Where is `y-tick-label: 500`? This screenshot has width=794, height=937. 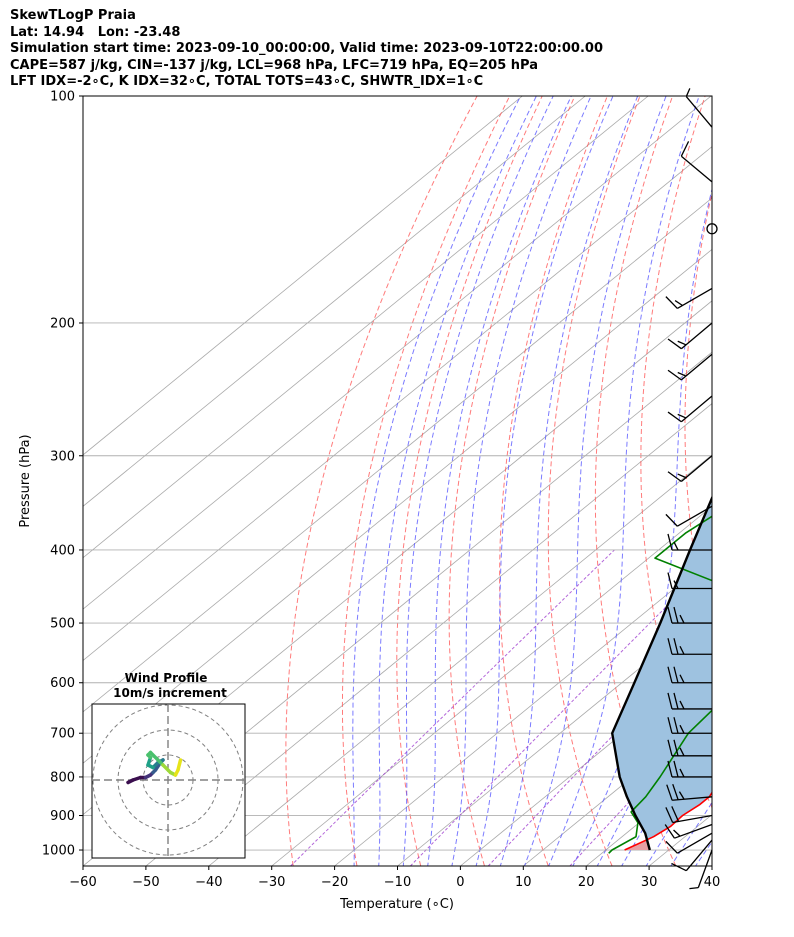
y-tick-label: 500 is located at coordinates (62, 624).